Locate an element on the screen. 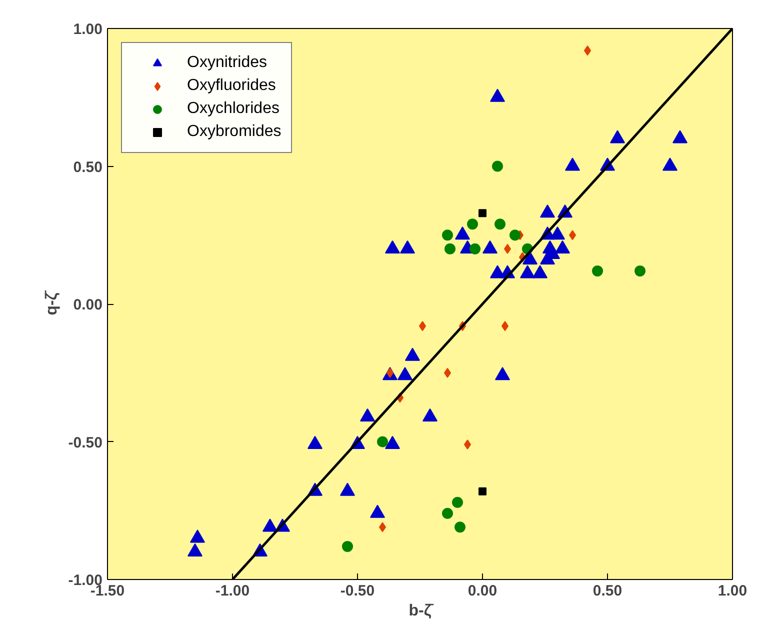 The width and height of the screenshot is (760, 639). legend-label: Oxybromides is located at coordinates (234, 132).